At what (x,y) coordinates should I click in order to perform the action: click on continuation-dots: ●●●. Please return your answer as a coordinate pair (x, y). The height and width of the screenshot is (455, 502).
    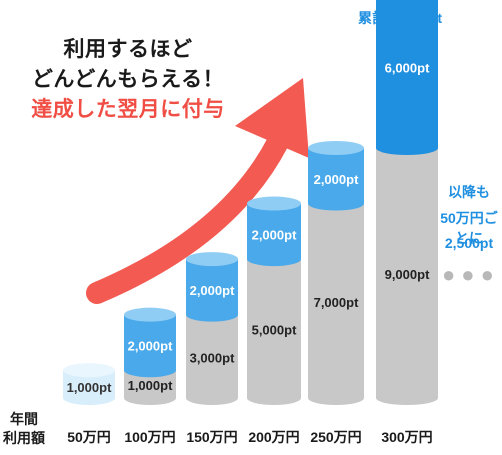
    Looking at the image, I should click on (471, 274).